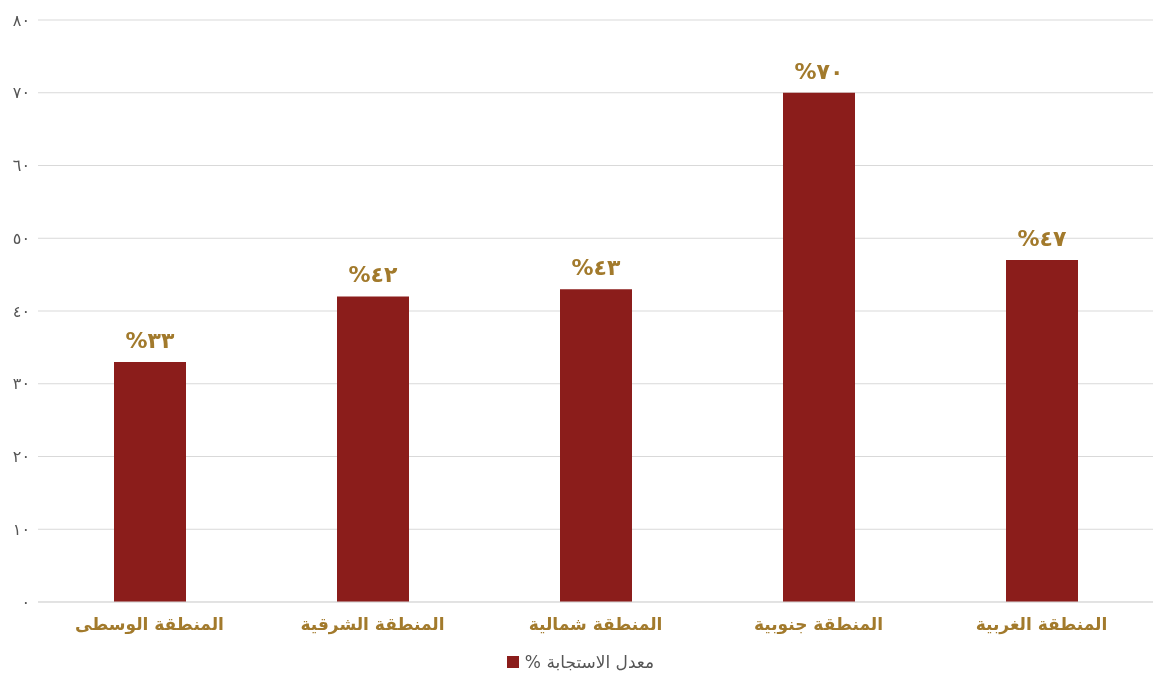 The image size is (1171, 684). What do you see at coordinates (819, 71) in the screenshot?
I see `text: ٧٠%` at bounding box center [819, 71].